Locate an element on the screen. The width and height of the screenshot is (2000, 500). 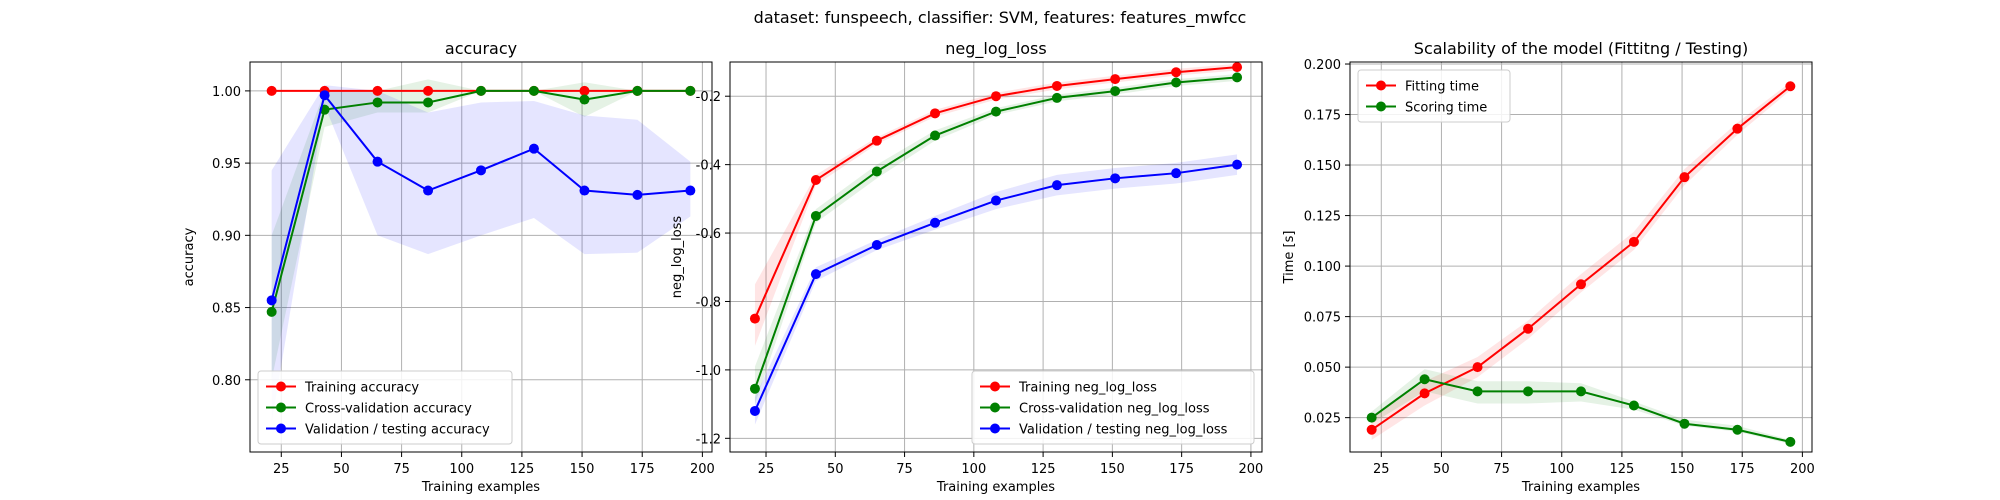
y-tick-label: 1.00 is located at coordinates (226, 92).